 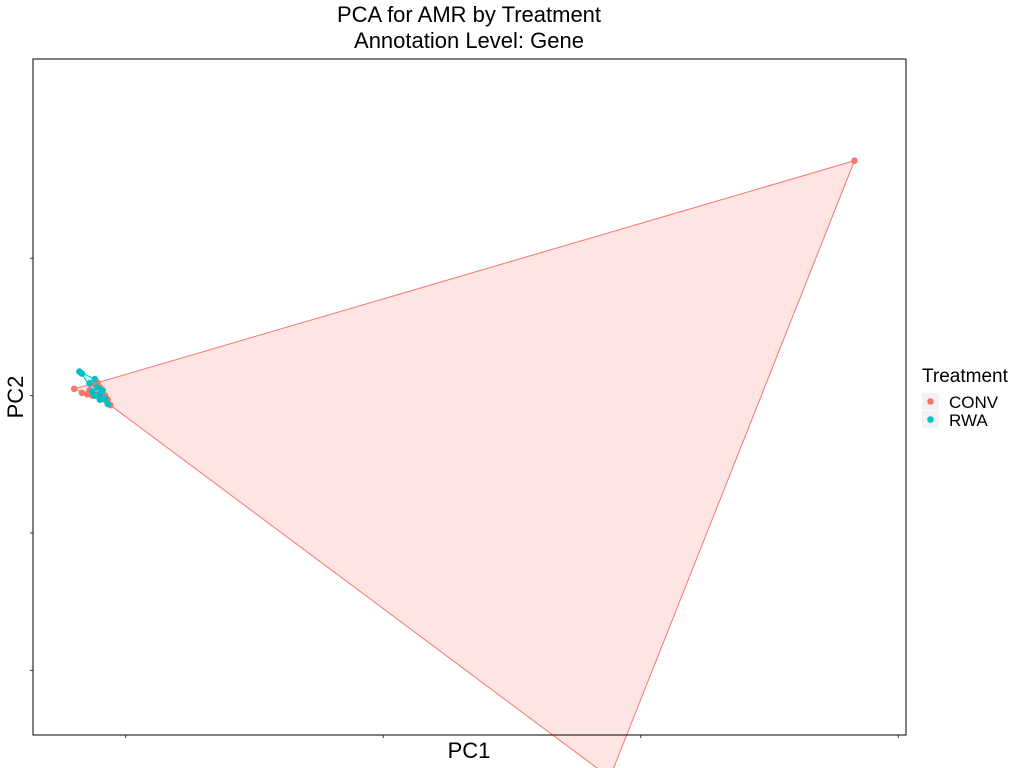 I want to click on legend-label-conv: CONV, so click(x=974, y=402).